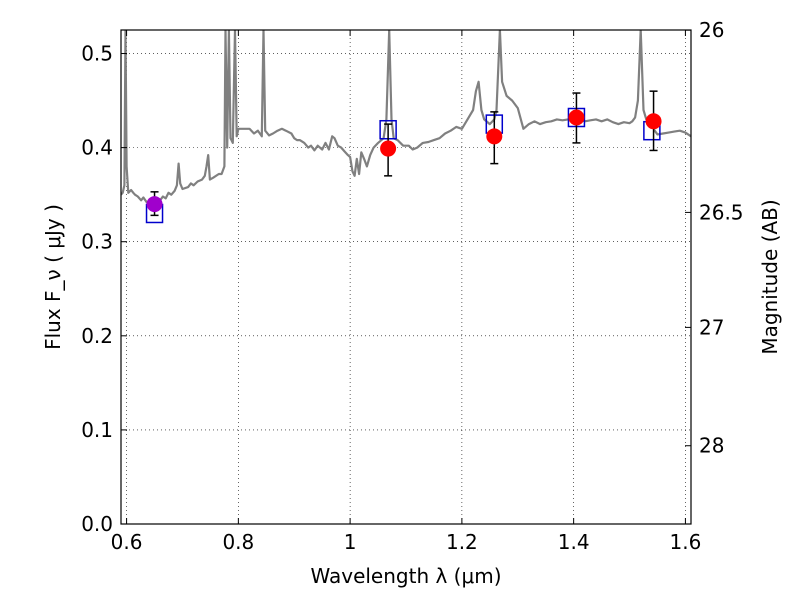 The image size is (800, 600). What do you see at coordinates (97, 524) in the screenshot?
I see `y-tick-label: 0.0` at bounding box center [97, 524].